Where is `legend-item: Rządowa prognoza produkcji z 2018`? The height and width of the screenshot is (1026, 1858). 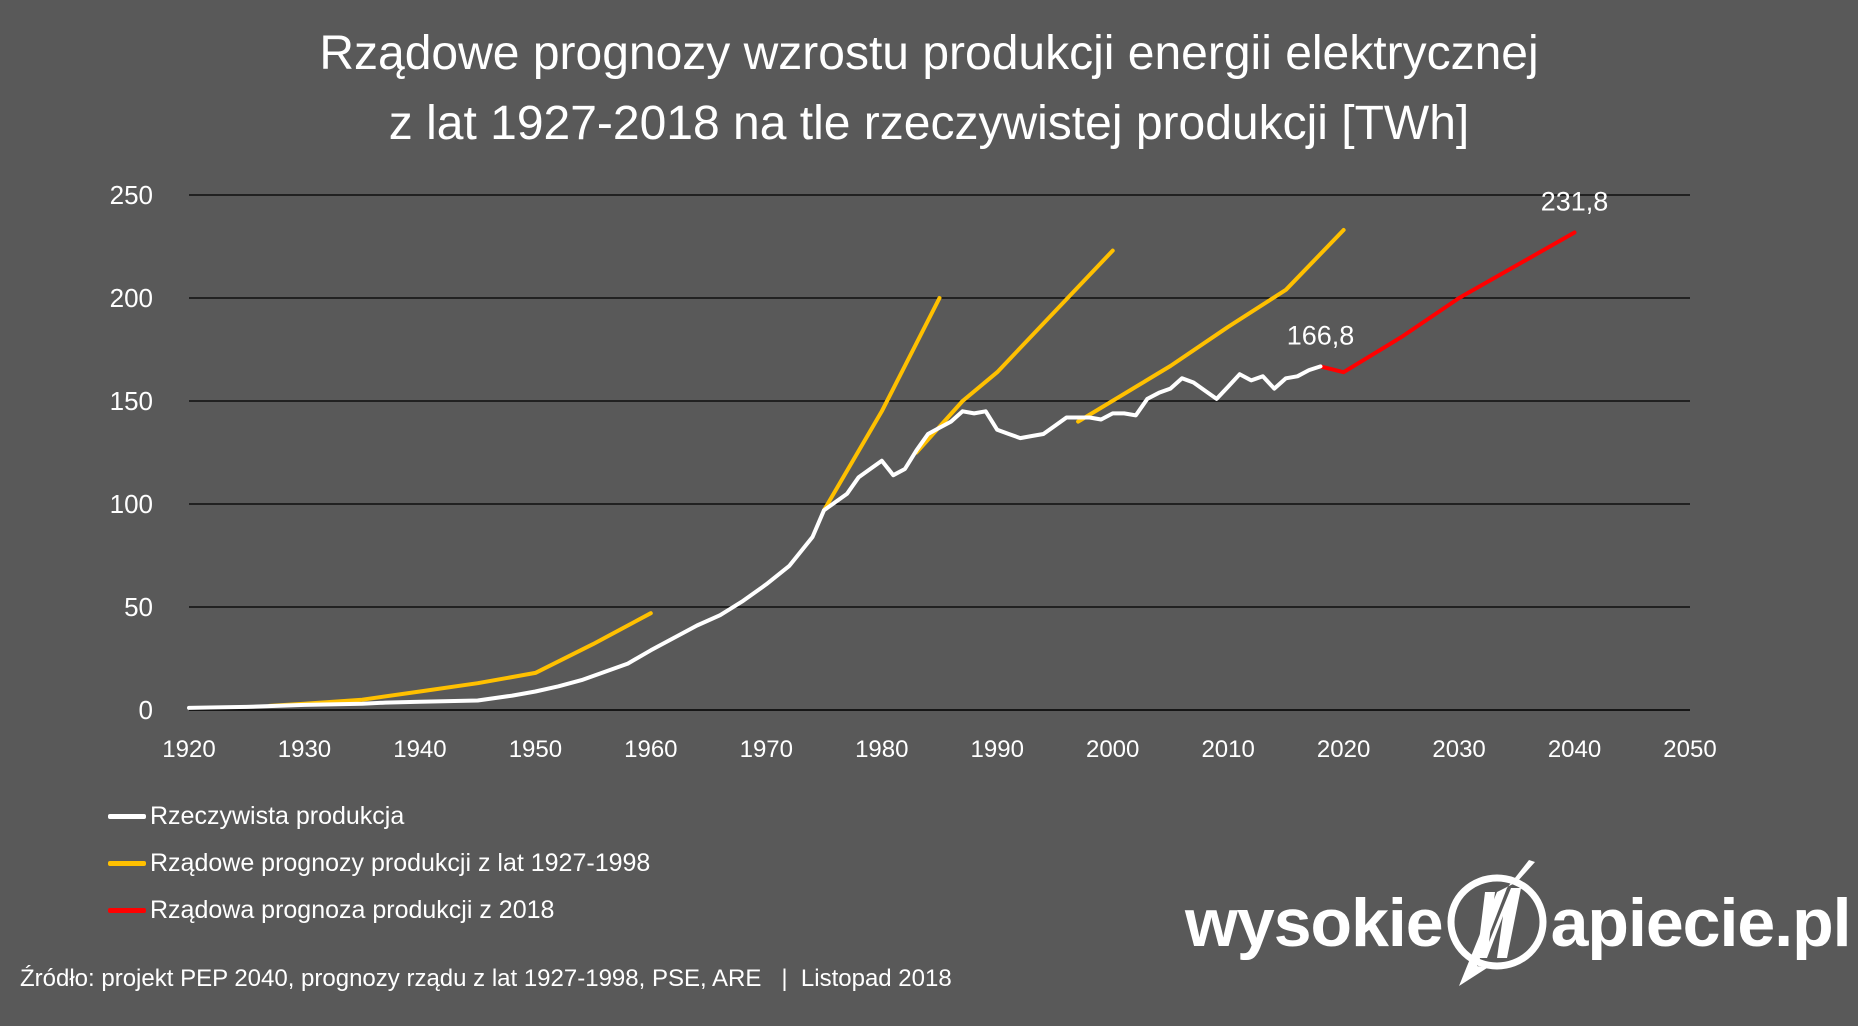
legend-item: Rządowa prognoza produkcji z 2018 is located at coordinates (379, 910).